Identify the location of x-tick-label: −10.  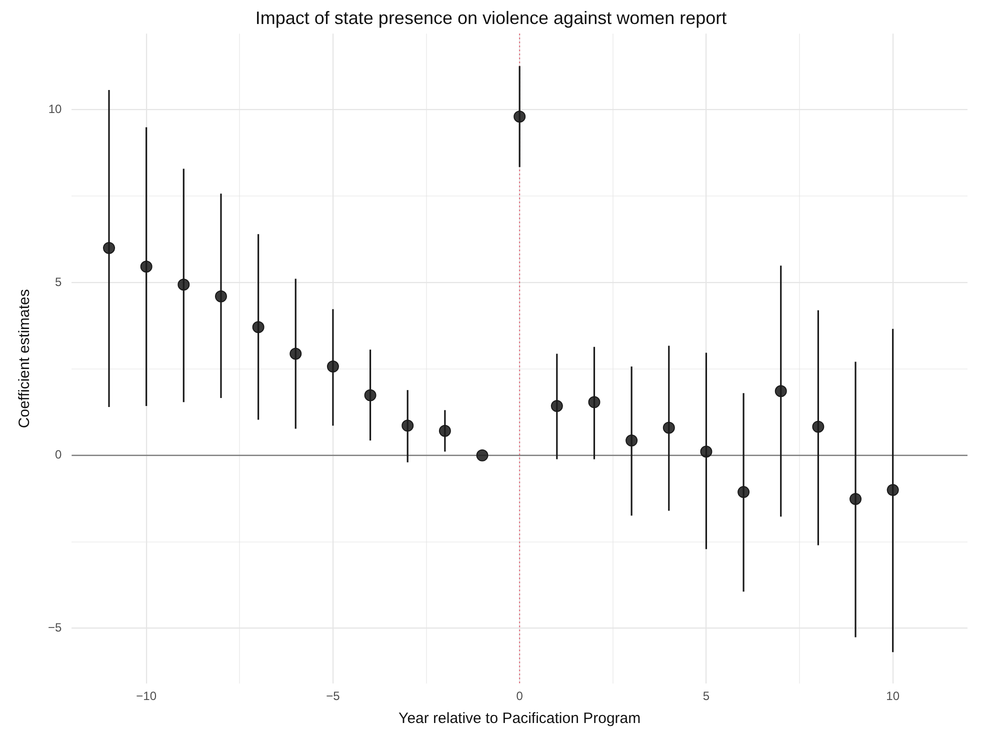
(146, 696).